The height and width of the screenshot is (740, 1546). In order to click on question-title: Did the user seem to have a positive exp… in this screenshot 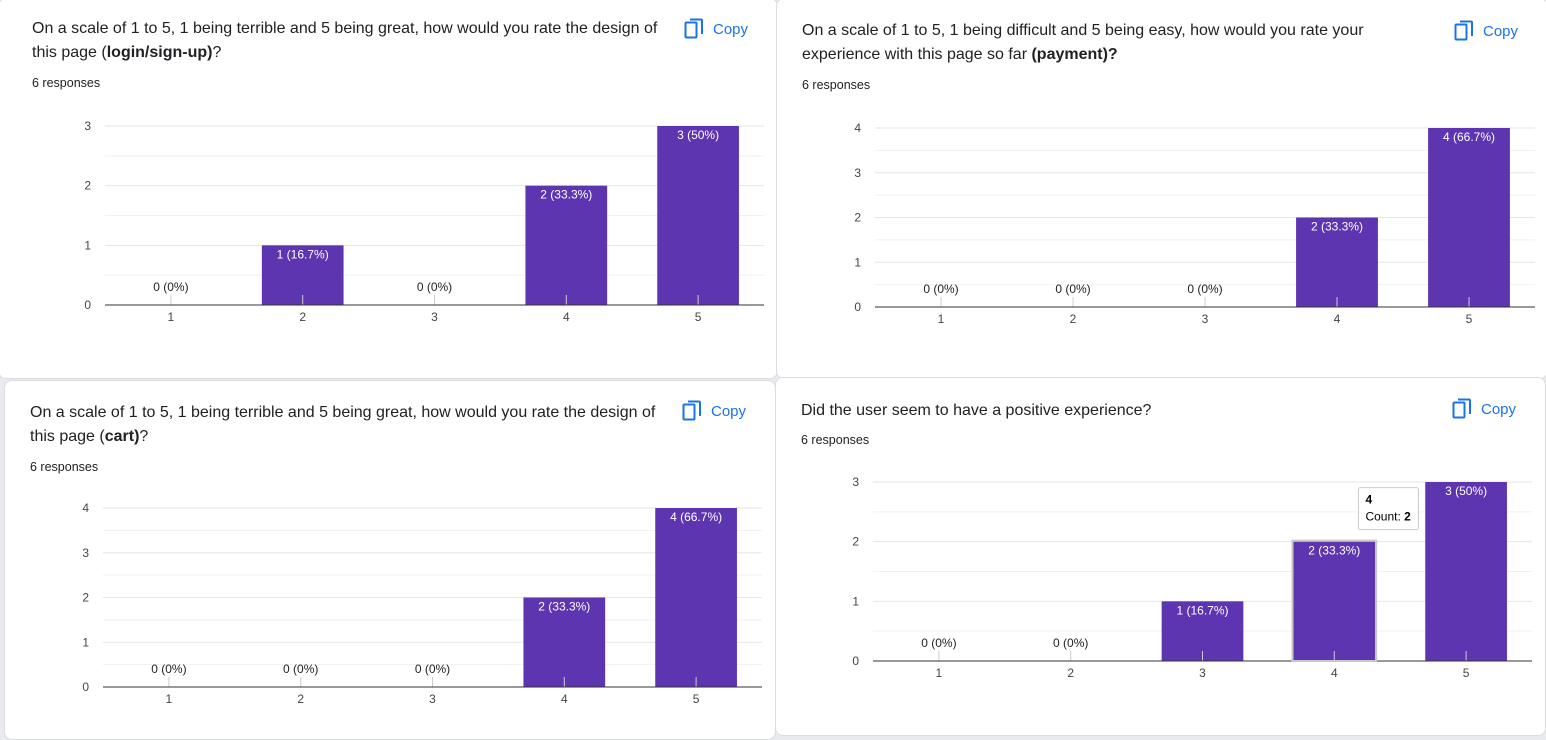, I will do `click(976, 410)`.